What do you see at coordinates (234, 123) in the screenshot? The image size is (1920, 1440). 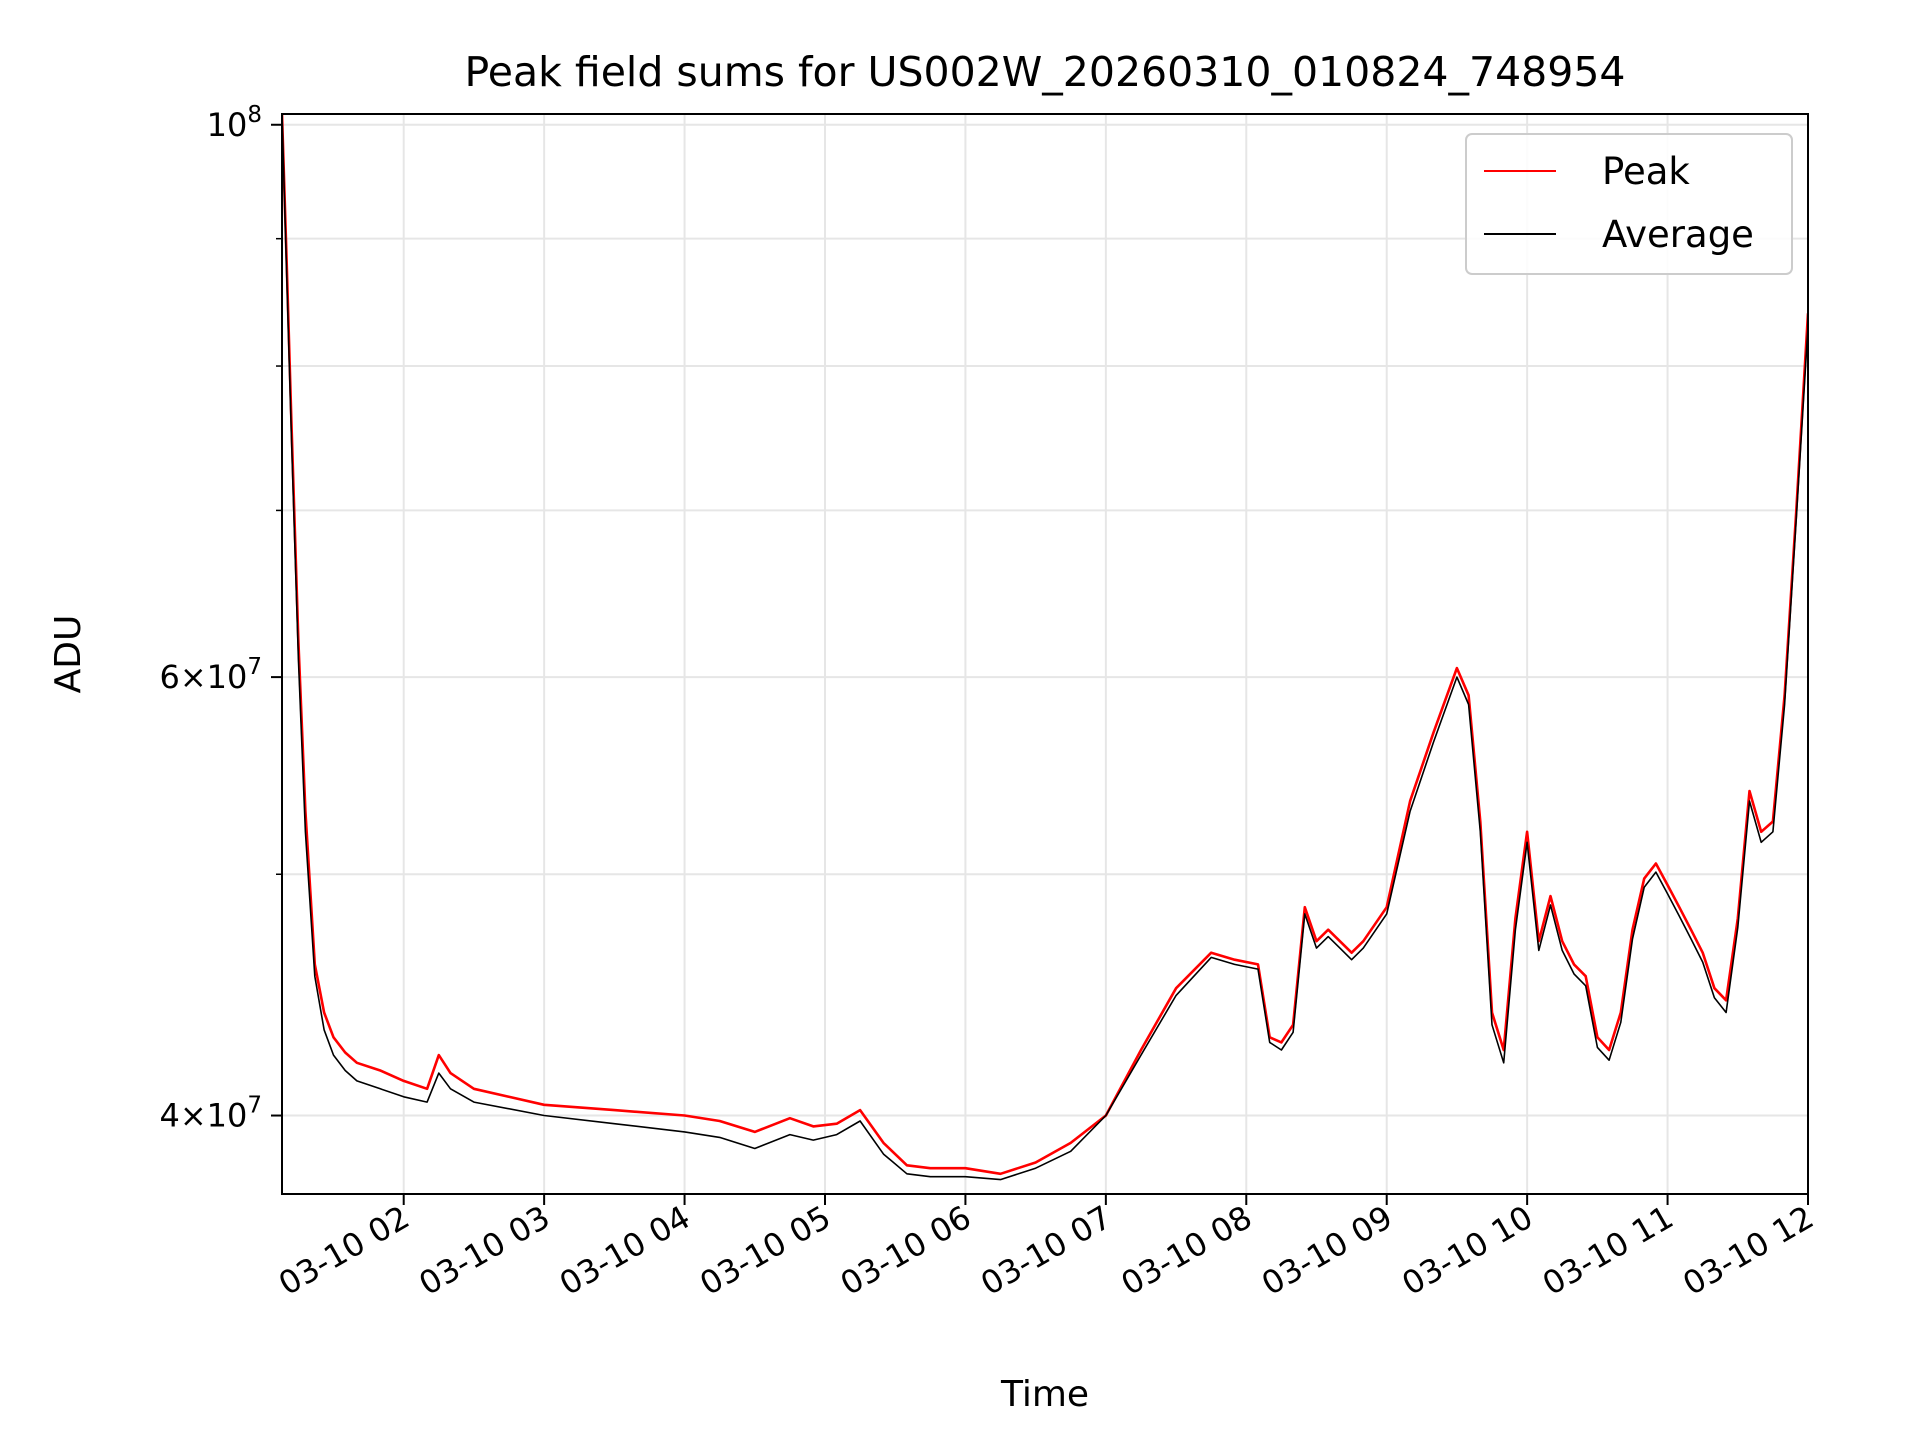 I see `y-tick-label: 108` at bounding box center [234, 123].